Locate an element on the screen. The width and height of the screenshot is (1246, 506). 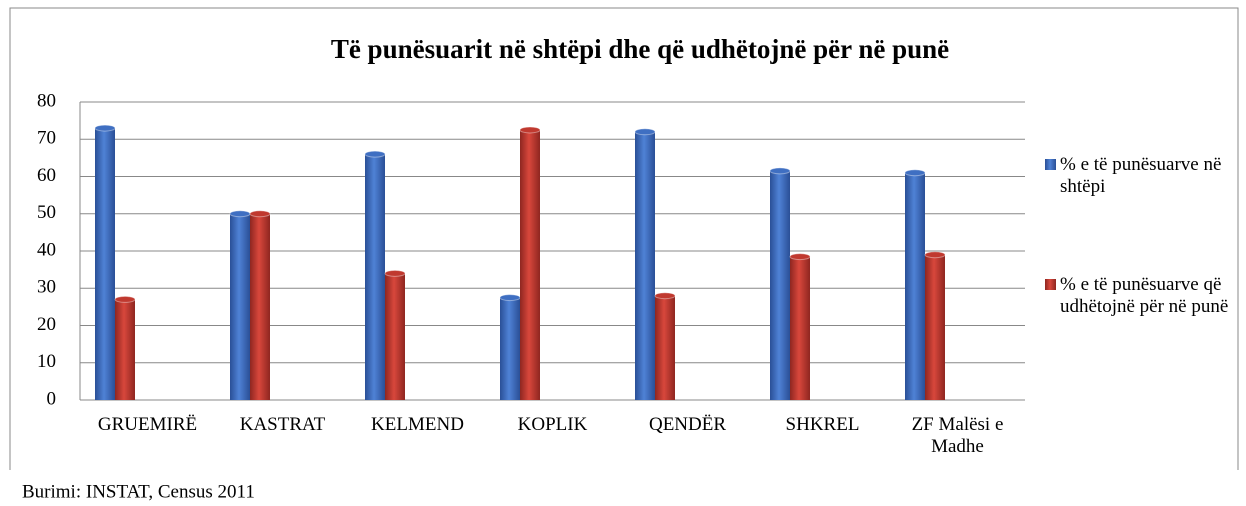
x-tick-label: SHKREL is located at coordinates (822, 424).